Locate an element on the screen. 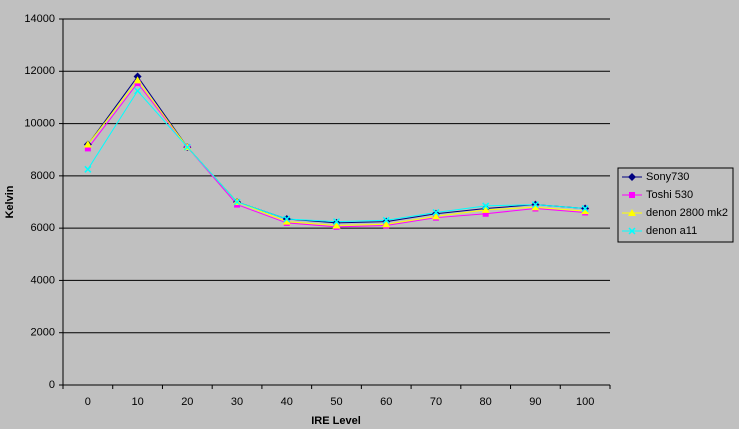  y-tick-label: 0 is located at coordinates (52, 385).